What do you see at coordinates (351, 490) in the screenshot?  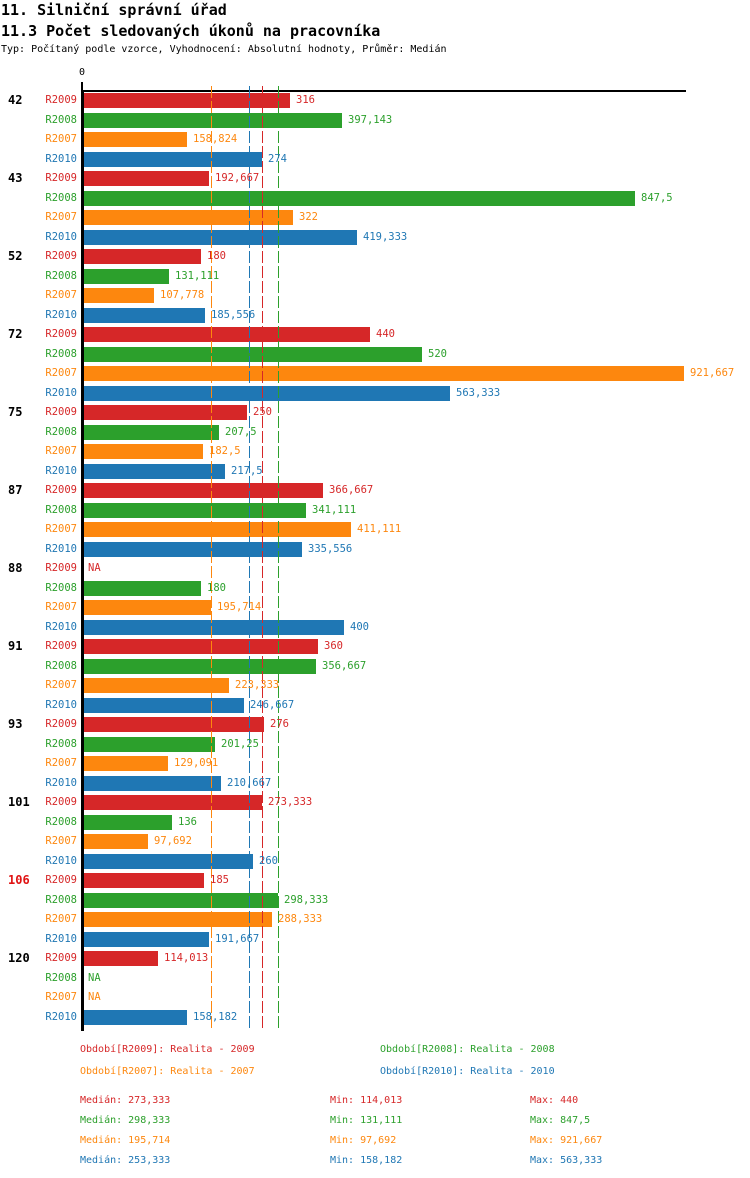 I see `value-label: 366,667` at bounding box center [351, 490].